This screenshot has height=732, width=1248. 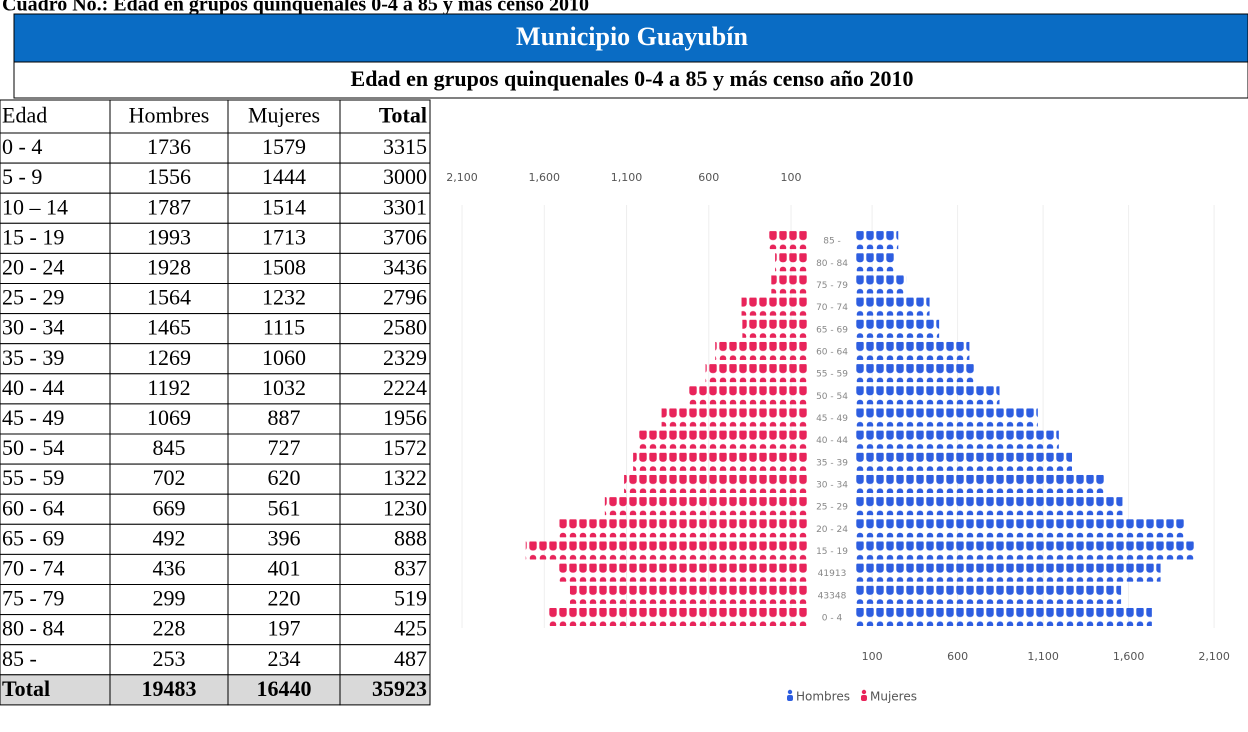 What do you see at coordinates (832, 463) in the screenshot?
I see `category-label: 35 - 39` at bounding box center [832, 463].